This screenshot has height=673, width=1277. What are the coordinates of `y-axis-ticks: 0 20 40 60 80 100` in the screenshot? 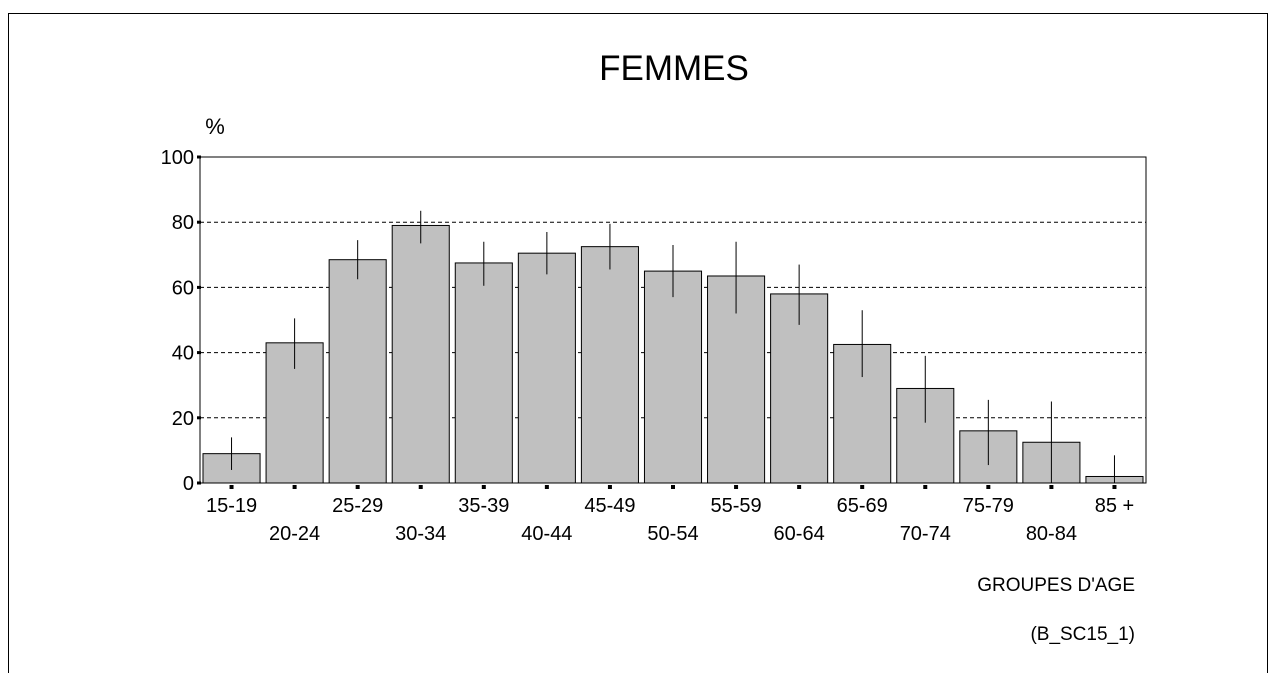 It's located at (181, 321).